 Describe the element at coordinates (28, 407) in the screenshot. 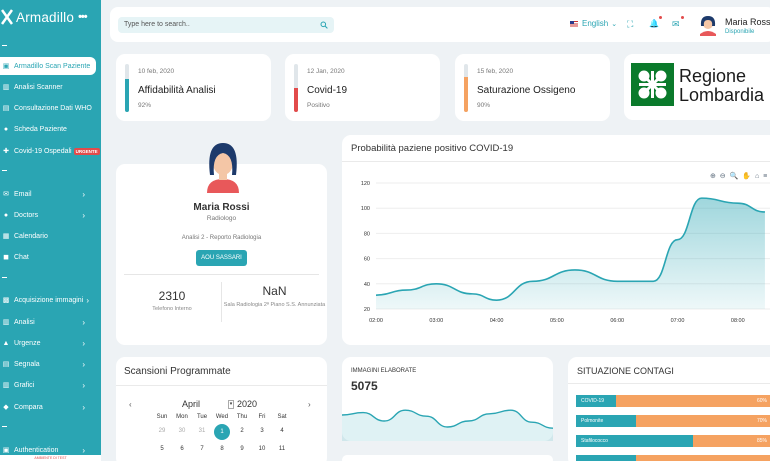

I see `sidebar-item-label: Compara` at that location.